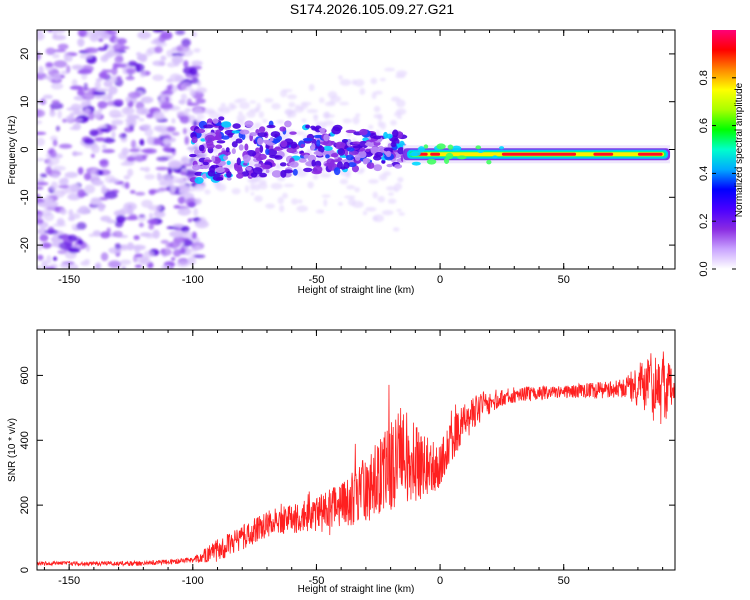 Image resolution: width=750 pixels, height=600 pixels. I want to click on snr-y-tick-label: 0, so click(25, 570).